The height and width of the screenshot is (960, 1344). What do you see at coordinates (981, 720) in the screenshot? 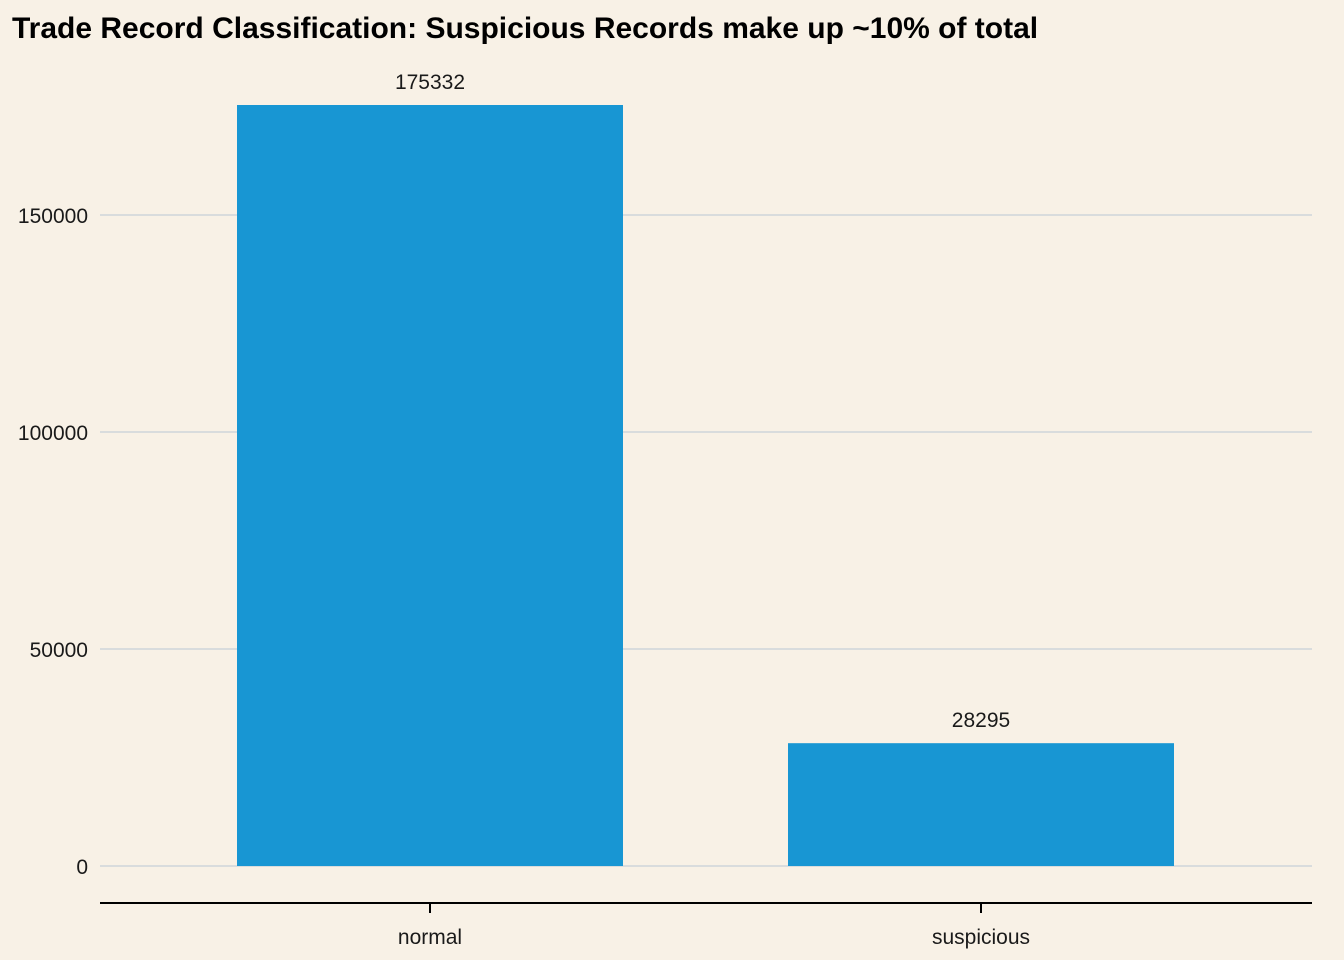
I see `data-label: 28295` at bounding box center [981, 720].